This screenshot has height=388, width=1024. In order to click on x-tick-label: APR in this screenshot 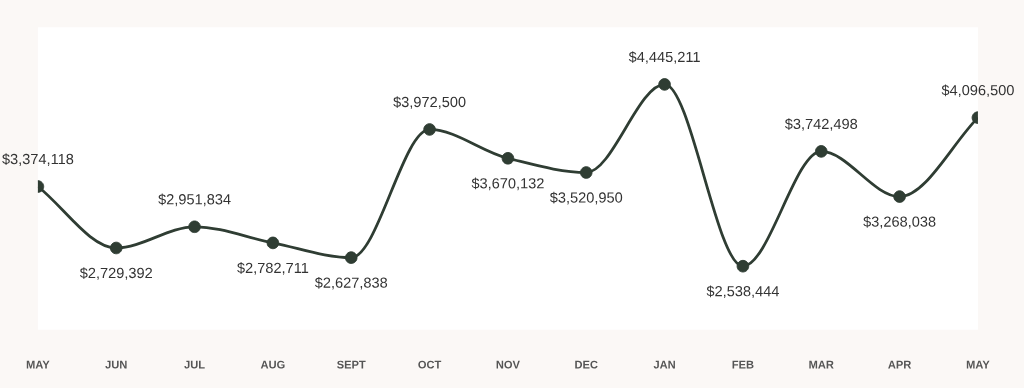, I will do `click(900, 364)`.